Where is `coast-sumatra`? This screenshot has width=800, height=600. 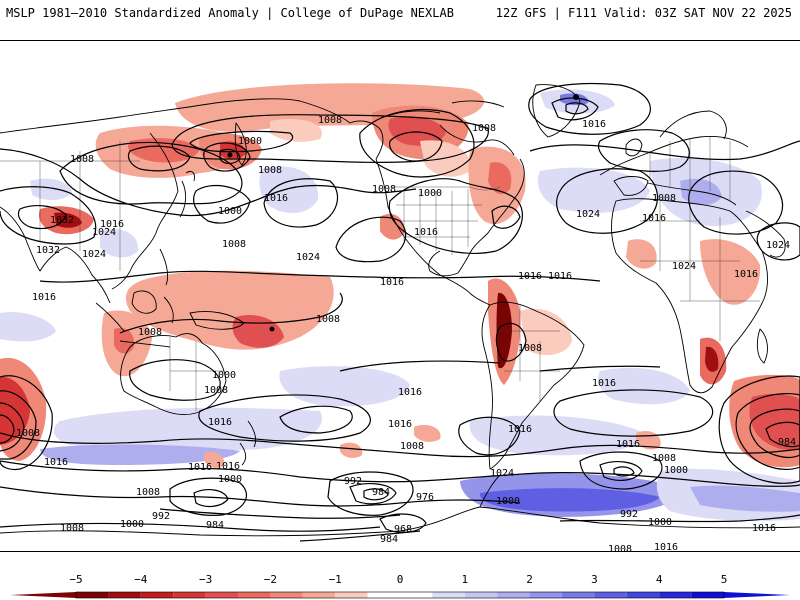
coast-sumatra is located at coordinates (110, 317).